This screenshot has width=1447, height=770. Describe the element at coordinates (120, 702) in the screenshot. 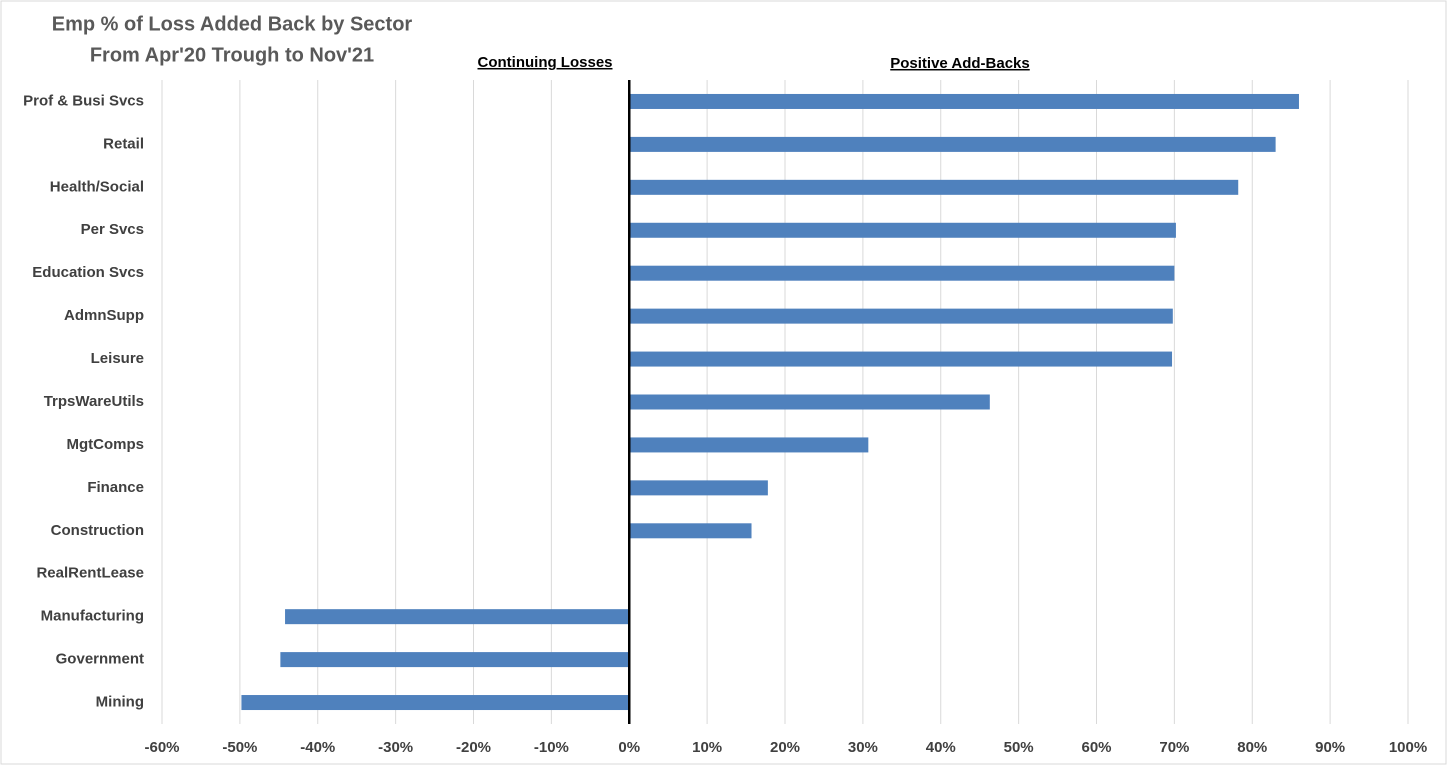

I see `y-tick-label: Mining` at that location.